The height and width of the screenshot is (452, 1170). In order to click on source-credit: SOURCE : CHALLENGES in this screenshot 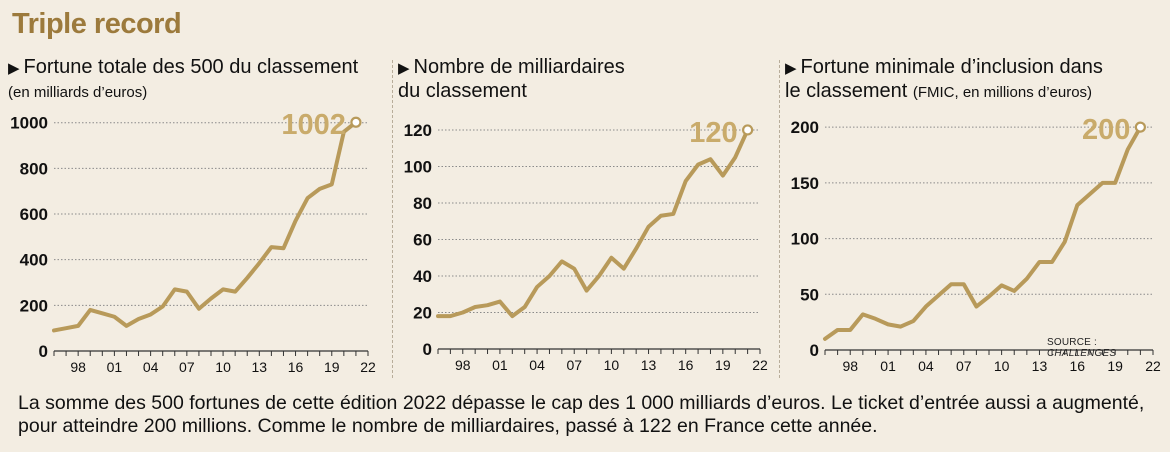, I will do `click(1106, 348)`.